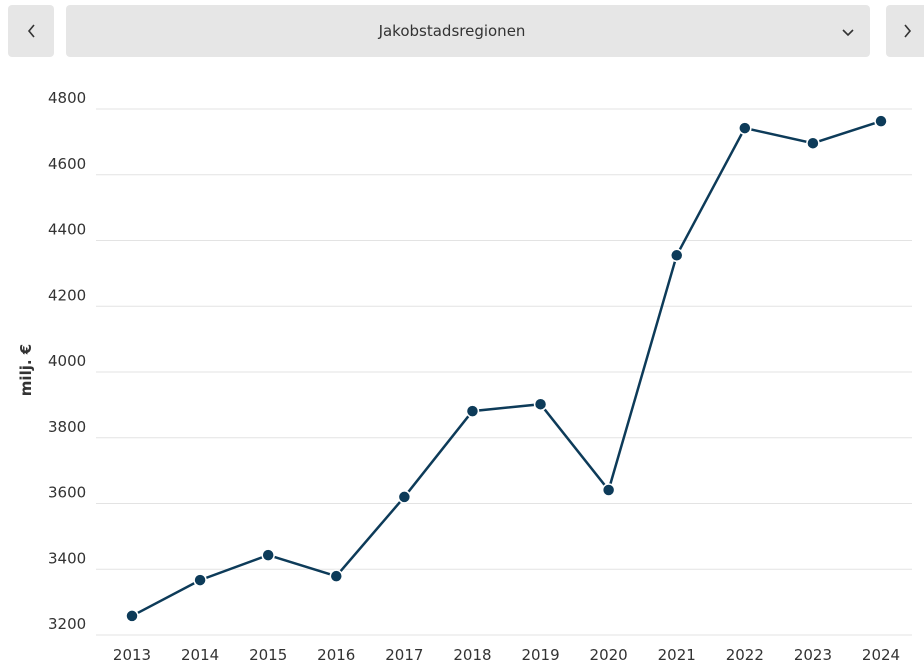 The image size is (924, 667). I want to click on dropdown-bg, so click(468, 31).